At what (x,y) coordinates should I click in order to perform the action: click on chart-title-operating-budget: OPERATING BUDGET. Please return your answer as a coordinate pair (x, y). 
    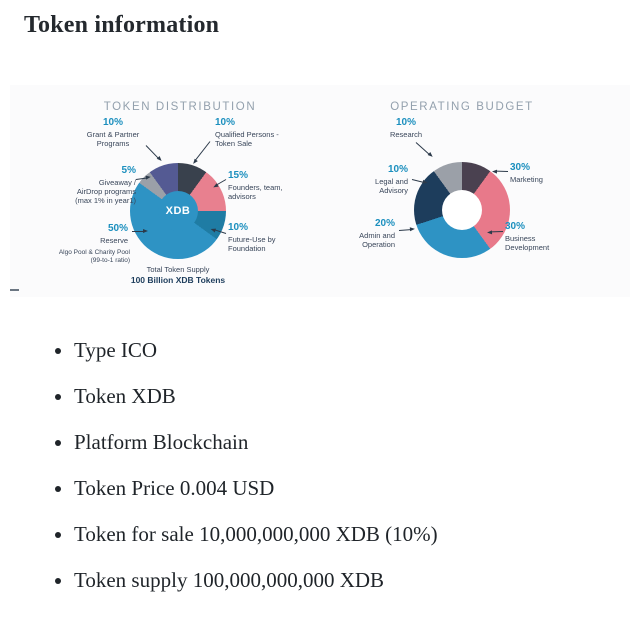
    Looking at the image, I should click on (462, 107).